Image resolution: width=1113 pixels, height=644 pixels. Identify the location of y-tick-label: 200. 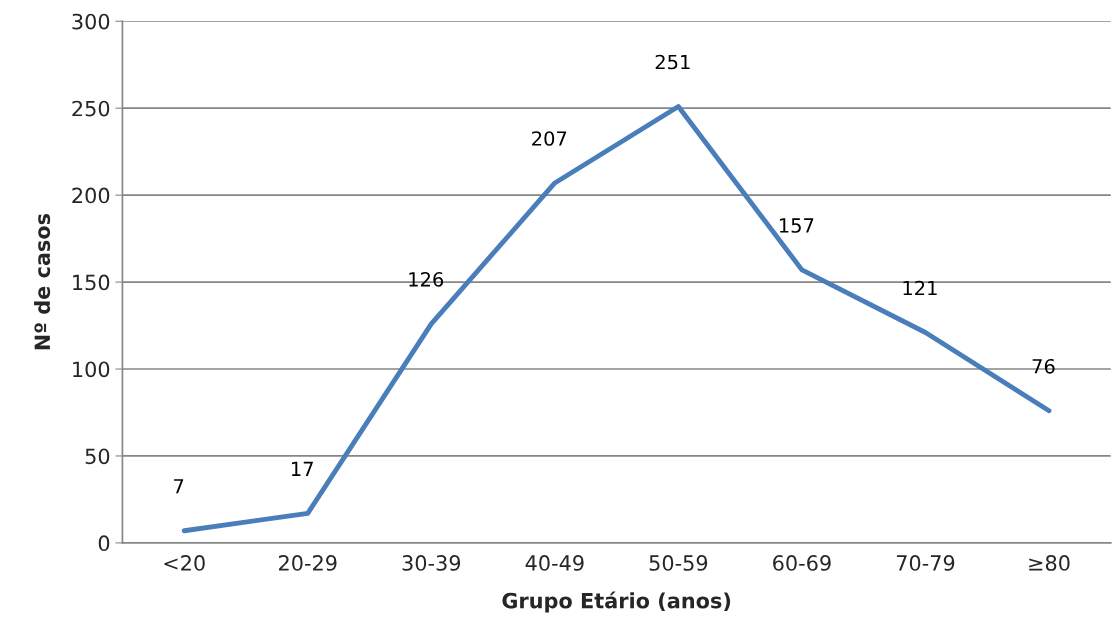
(91, 195).